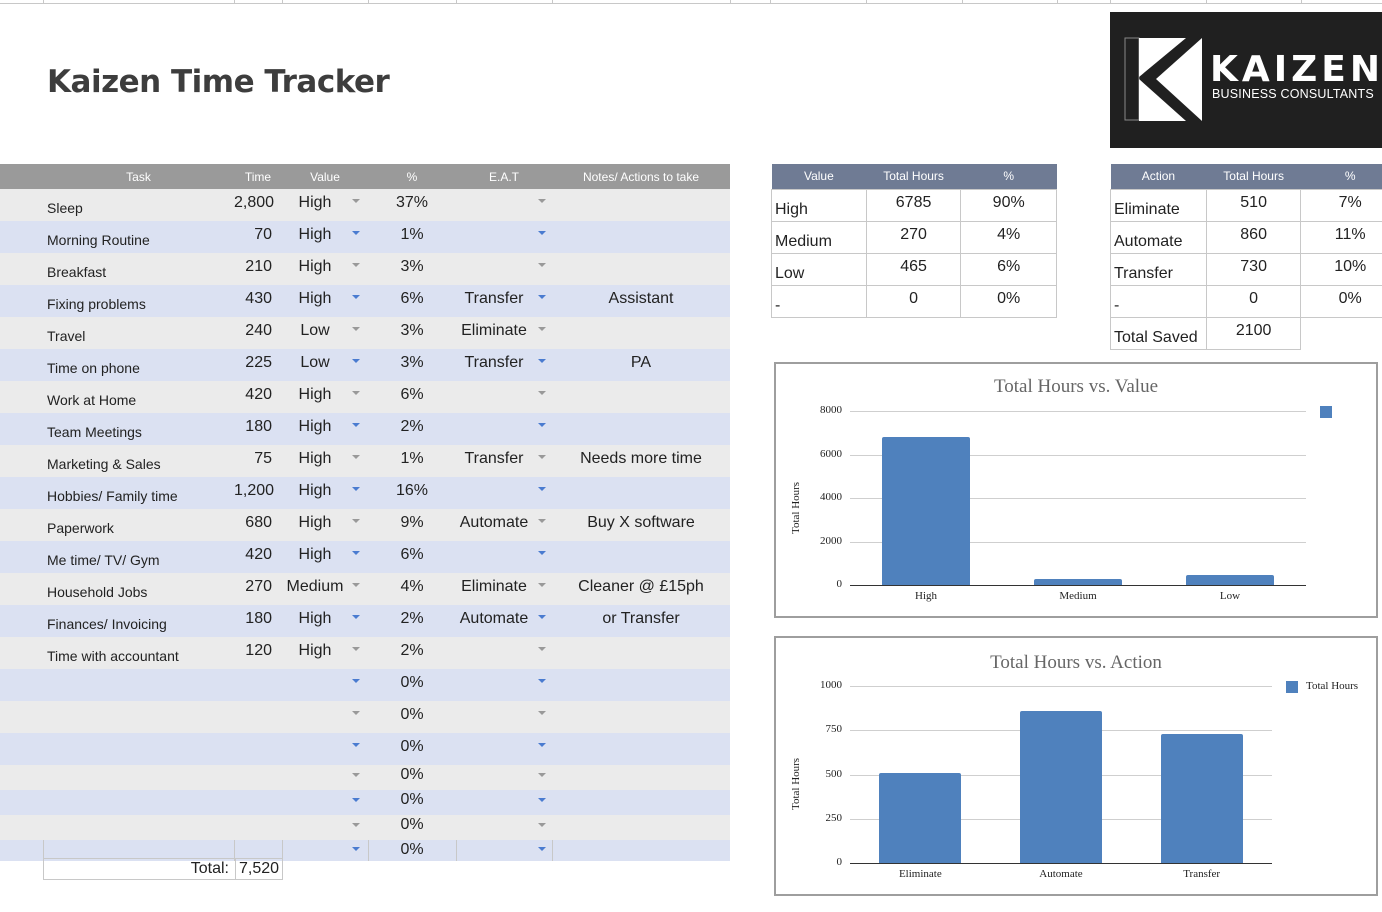 This screenshot has height=912, width=1382. Describe the element at coordinates (93, 368) in the screenshot. I see `task-cell: Time on phone` at that location.